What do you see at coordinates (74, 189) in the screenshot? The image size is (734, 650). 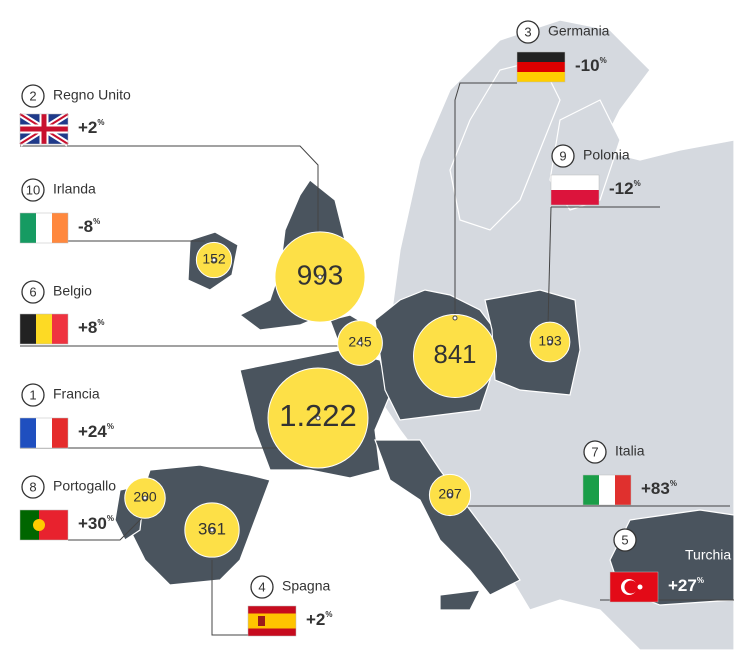 I see `country-name: Irlanda` at bounding box center [74, 189].